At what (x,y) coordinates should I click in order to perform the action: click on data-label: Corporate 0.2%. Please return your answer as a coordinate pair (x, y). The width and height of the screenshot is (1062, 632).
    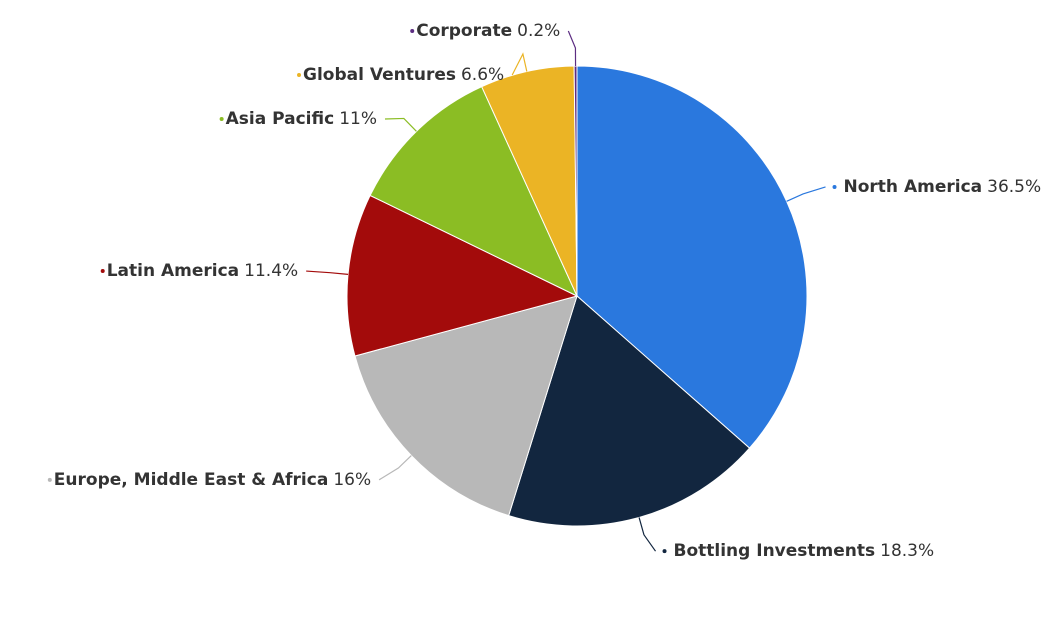
    Looking at the image, I should click on (488, 31).